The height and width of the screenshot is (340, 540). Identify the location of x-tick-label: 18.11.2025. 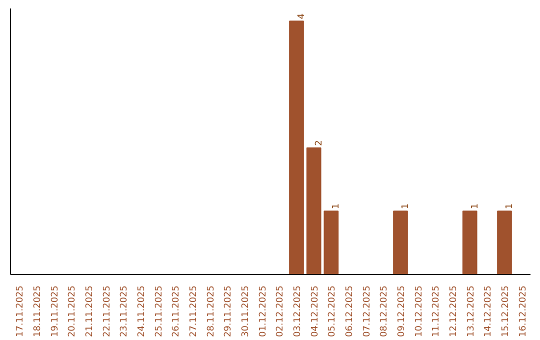
(38, 312).